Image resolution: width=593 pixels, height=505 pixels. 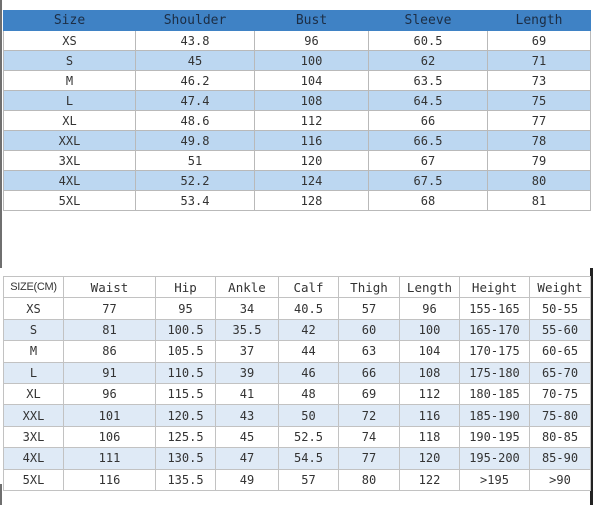 What do you see at coordinates (109, 372) in the screenshot?
I see `table-cell: 91` at bounding box center [109, 372].